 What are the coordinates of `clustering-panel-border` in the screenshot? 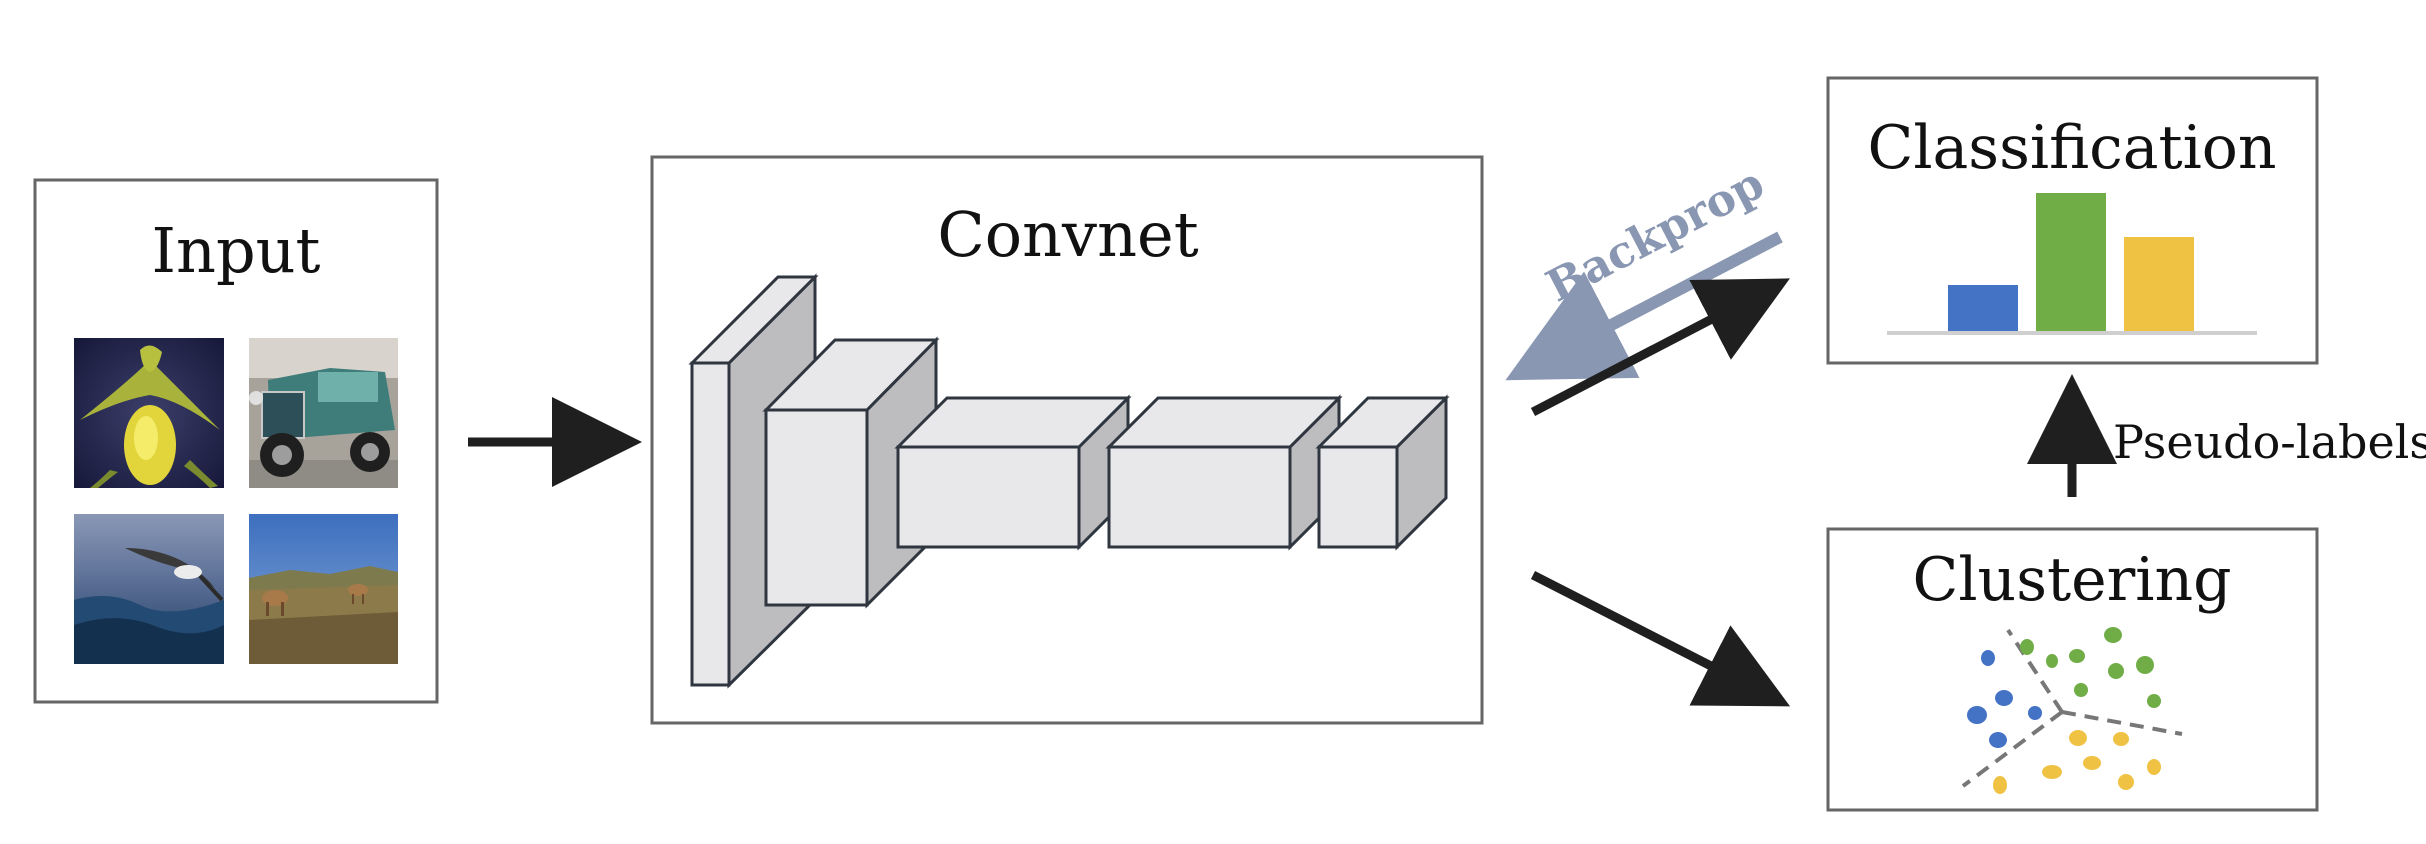 It's located at (2072, 669).